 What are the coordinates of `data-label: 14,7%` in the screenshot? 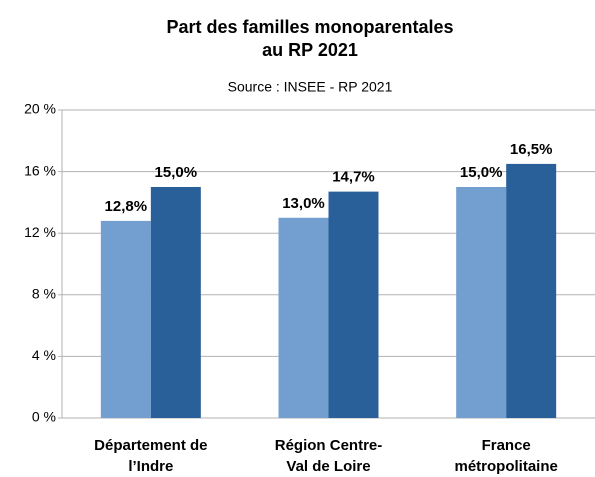 It's located at (353, 177).